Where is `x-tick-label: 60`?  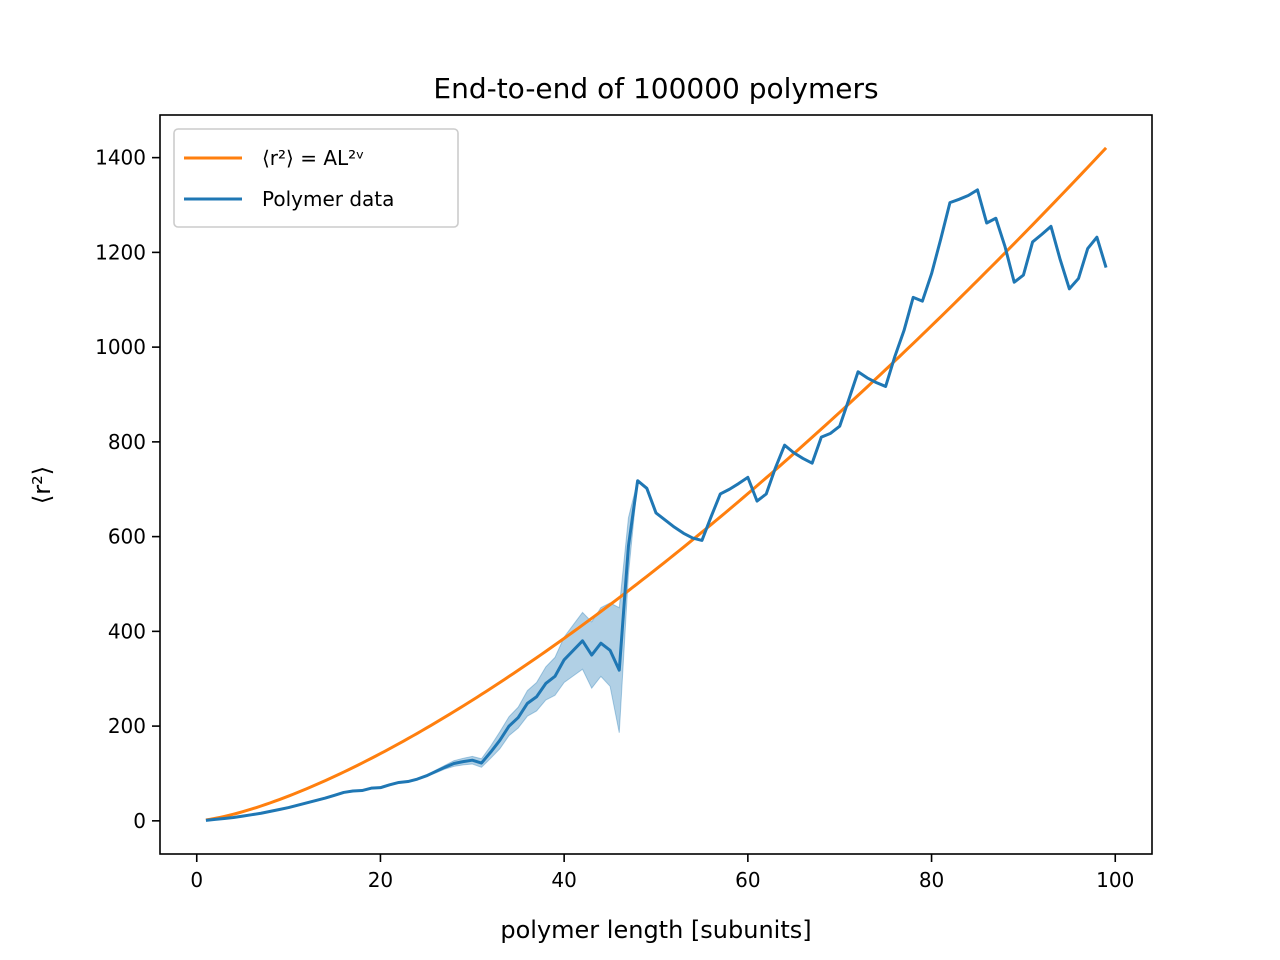 x-tick-label: 60 is located at coordinates (747, 880).